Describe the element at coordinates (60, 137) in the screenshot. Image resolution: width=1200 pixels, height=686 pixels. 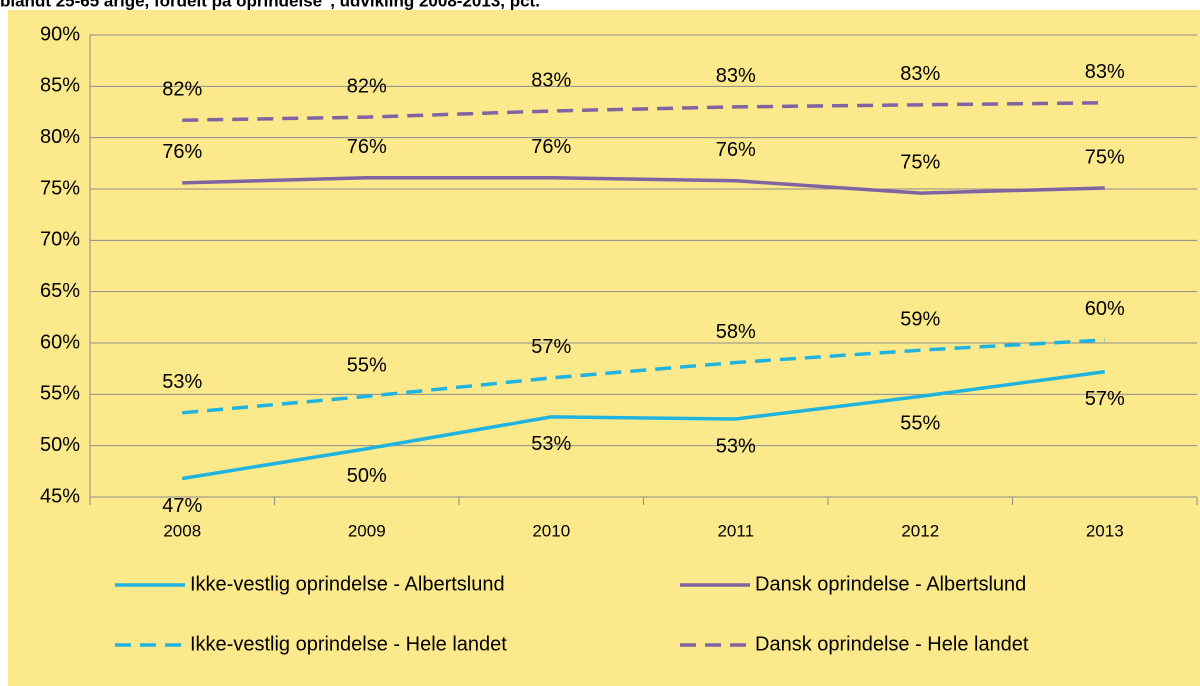
I see `y-tick-label: 80%` at that location.